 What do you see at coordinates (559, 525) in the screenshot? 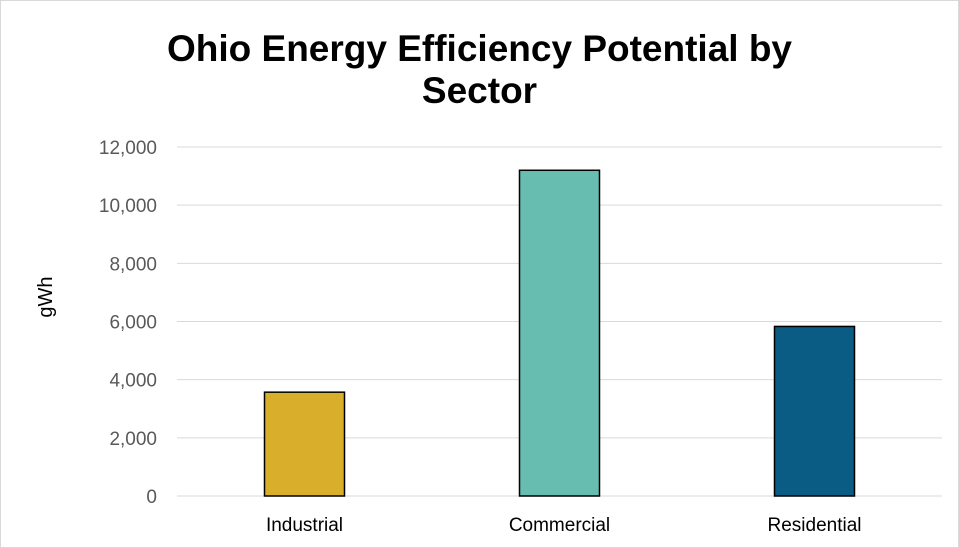
I see `x-tick-label-commercial: Commercial` at bounding box center [559, 525].